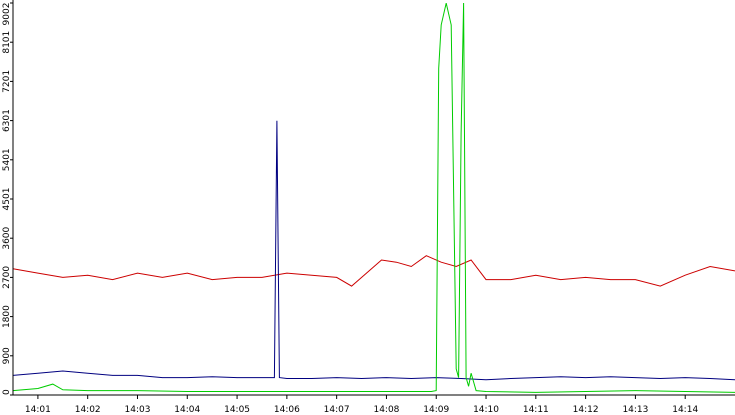 The height and width of the screenshot is (415, 735). I want to click on x-tick-label: 14:13, so click(635, 410).